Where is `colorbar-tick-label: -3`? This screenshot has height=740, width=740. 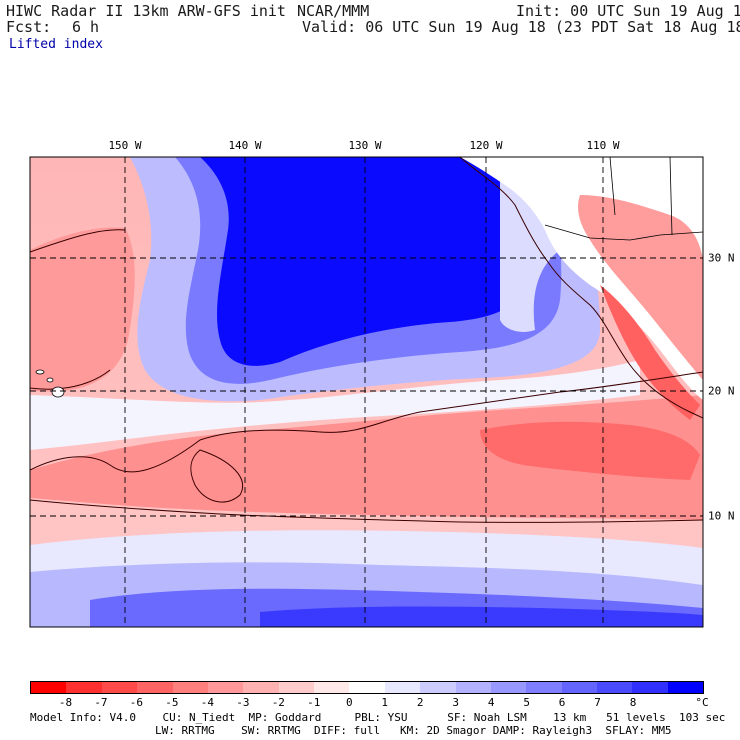
colorbar-tick-label: -3 is located at coordinates (243, 702).